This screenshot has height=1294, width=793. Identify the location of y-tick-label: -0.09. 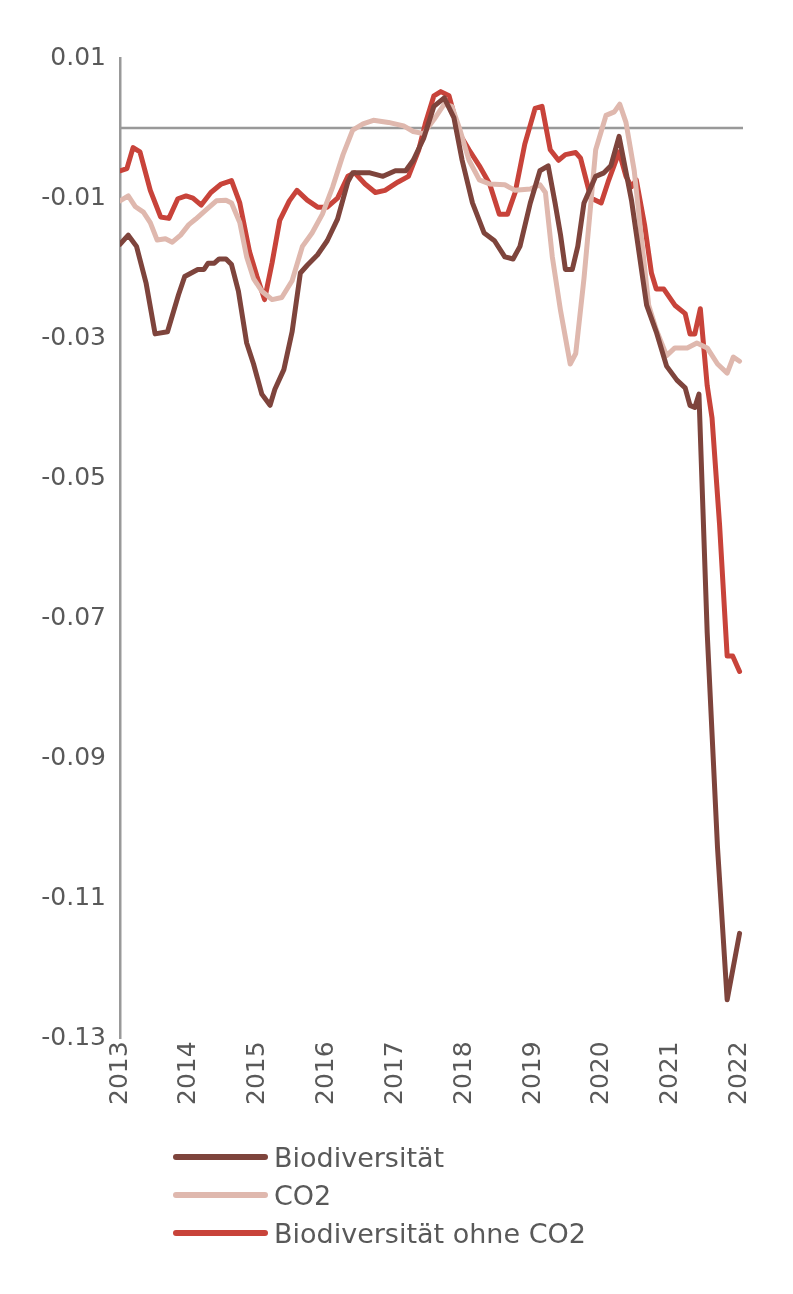
(73, 756).